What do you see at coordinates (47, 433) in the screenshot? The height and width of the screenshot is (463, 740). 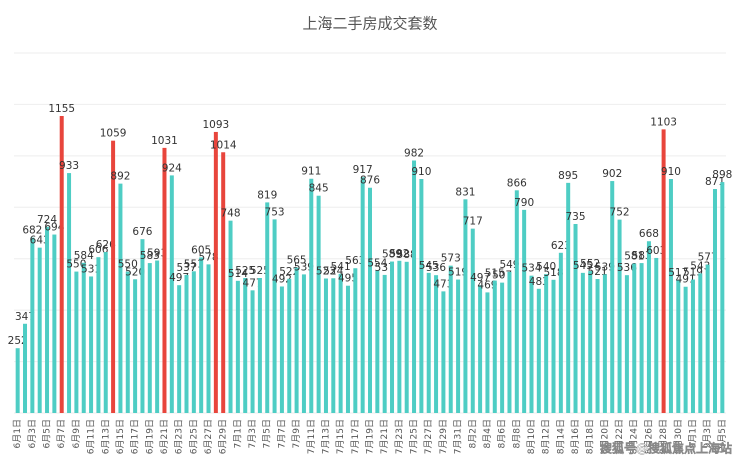 I see `x-tick-label: 6月5日` at bounding box center [47, 433].